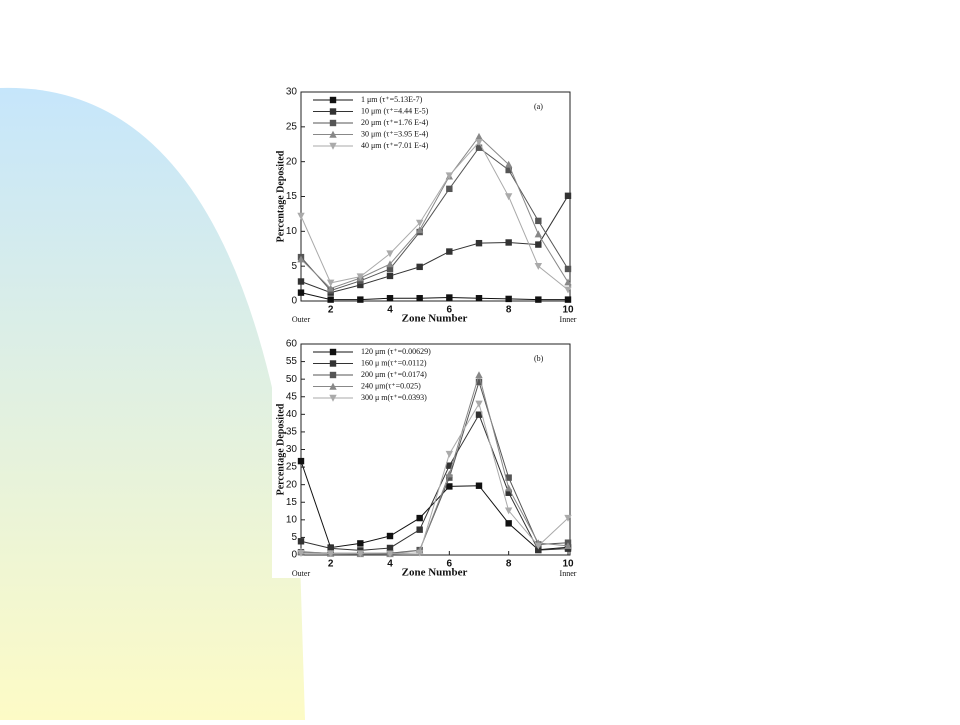 The height and width of the screenshot is (725, 960). Describe the element at coordinates (292, 519) in the screenshot. I see `y-tick-label: 10` at that location.